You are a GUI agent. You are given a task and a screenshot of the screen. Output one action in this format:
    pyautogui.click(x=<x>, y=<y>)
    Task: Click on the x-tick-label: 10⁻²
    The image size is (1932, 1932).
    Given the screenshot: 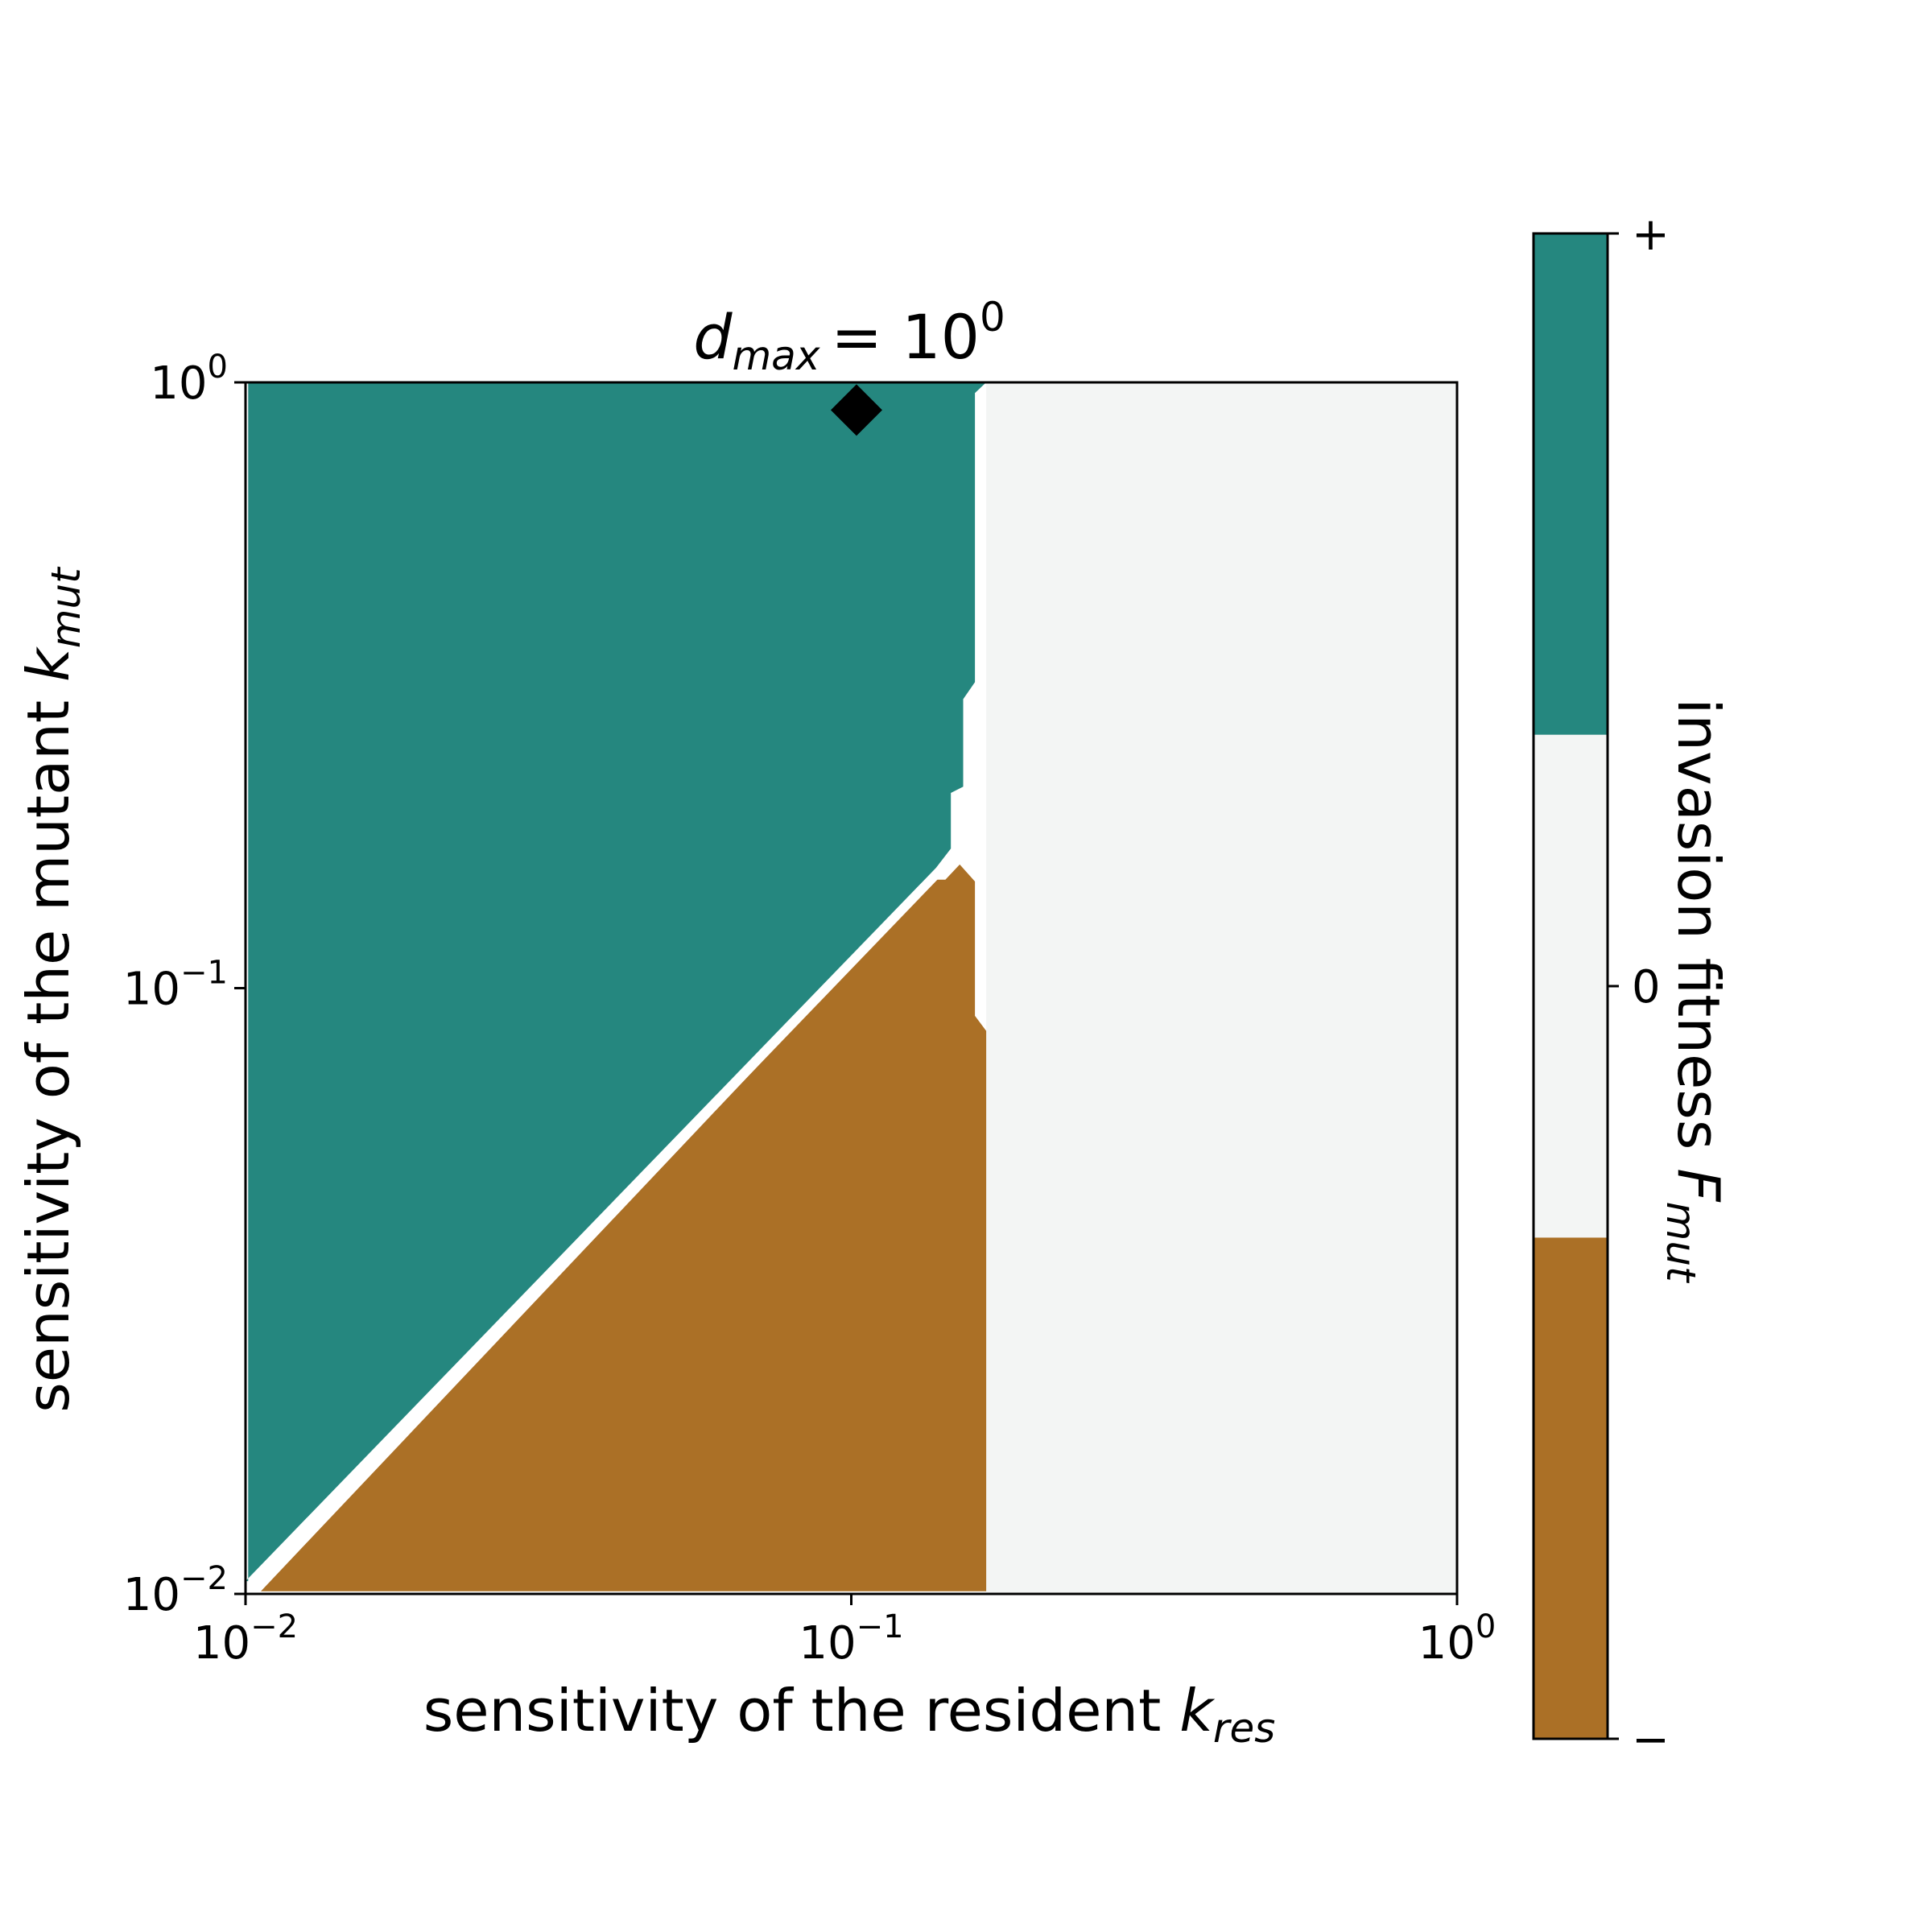 What is the action you would take?
    pyautogui.click(x=245, y=1639)
    